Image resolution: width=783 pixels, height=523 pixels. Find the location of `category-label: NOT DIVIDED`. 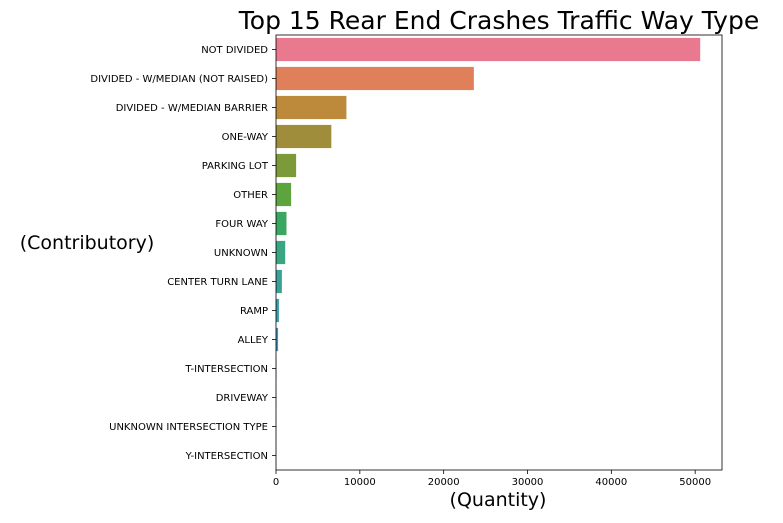

category-label: NOT DIVIDED is located at coordinates (234, 50).